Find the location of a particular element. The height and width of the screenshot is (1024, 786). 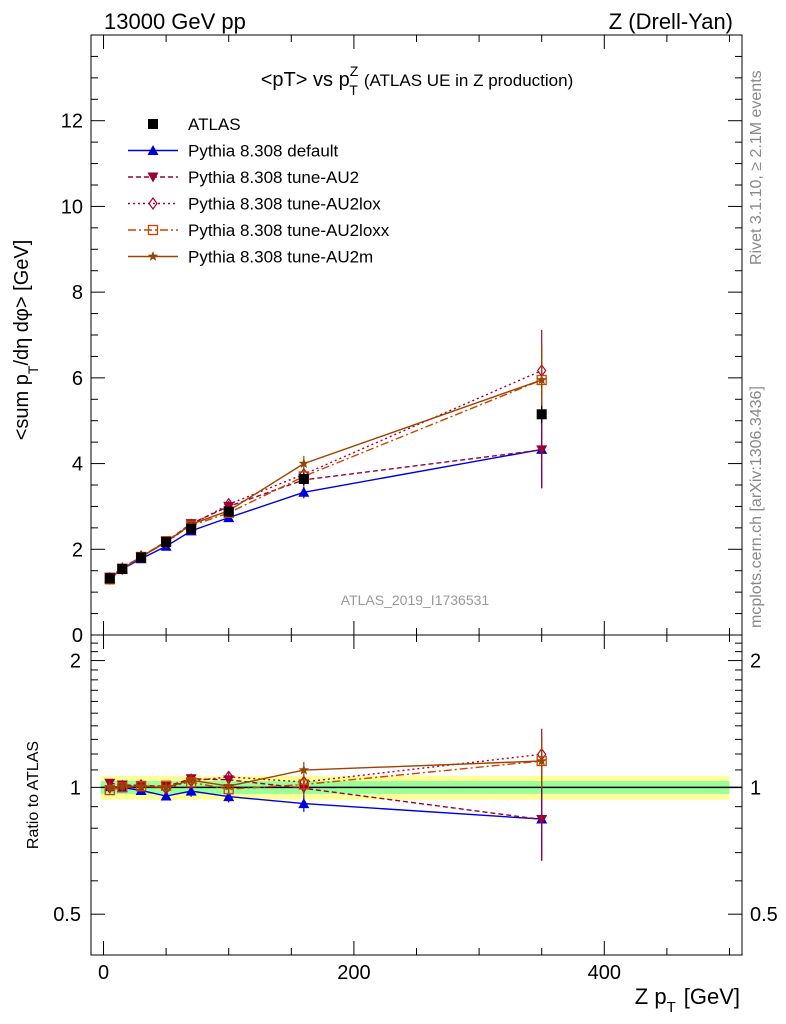

legend-item-au2lox: Pythia 8.308 tune-AU2lox is located at coordinates (254, 204).